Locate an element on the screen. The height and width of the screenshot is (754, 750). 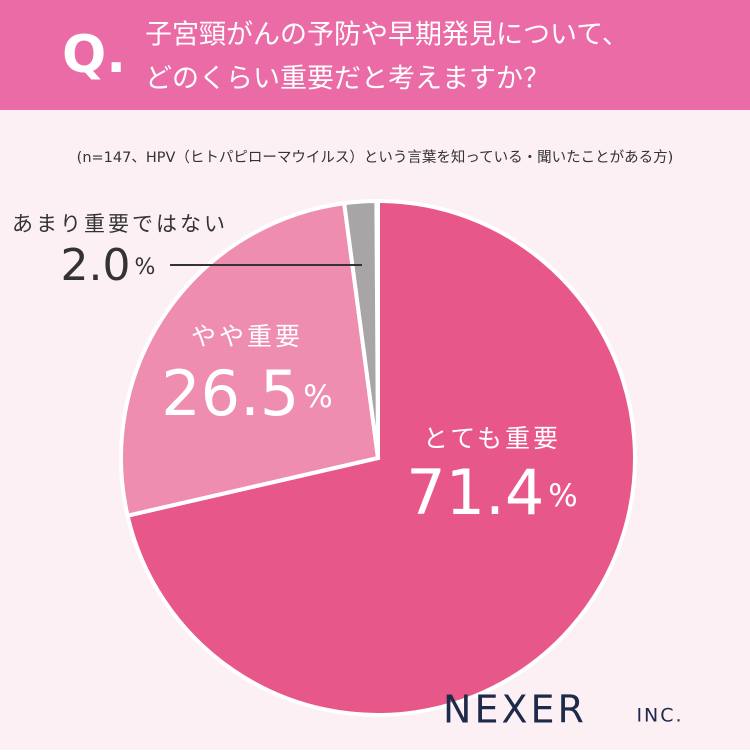
header-band is located at coordinates (375, 55).